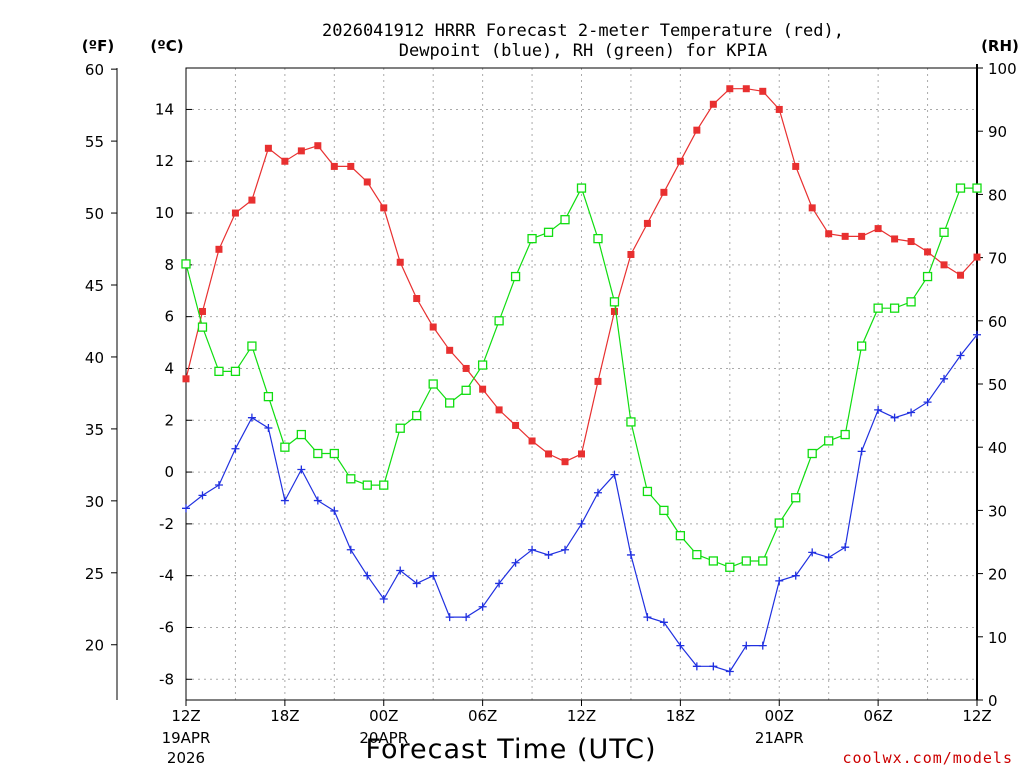  Describe the element at coordinates (166, 576) in the screenshot. I see `celsius-tick-label: -4` at that location.